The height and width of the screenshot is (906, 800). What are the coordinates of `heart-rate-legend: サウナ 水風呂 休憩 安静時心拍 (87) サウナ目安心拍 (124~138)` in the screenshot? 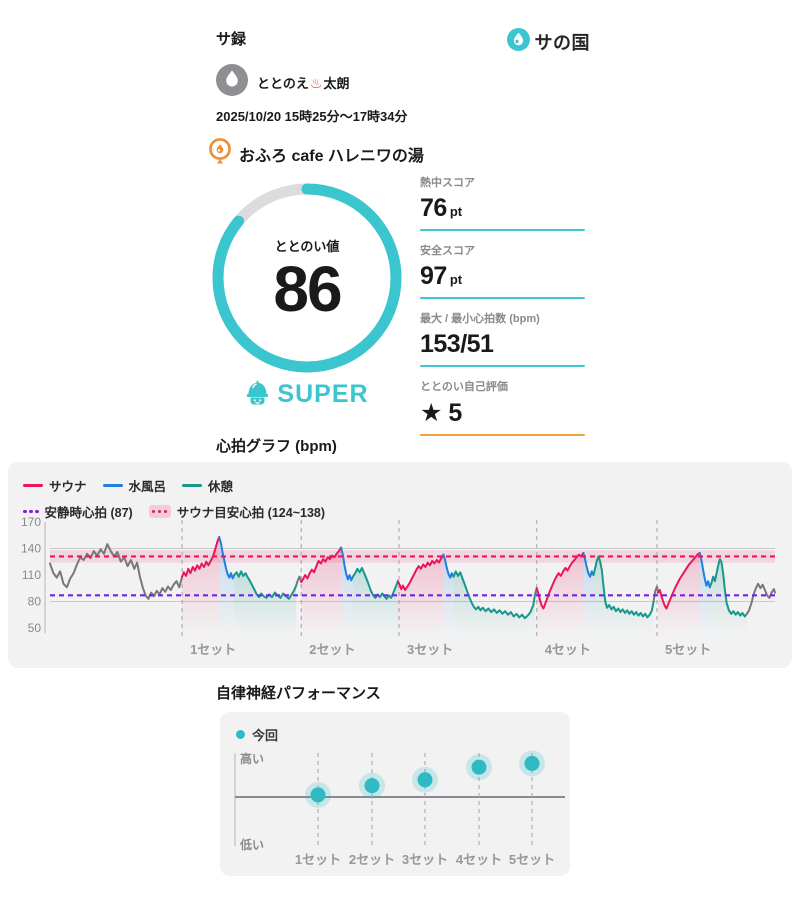 It's located at (174, 502).